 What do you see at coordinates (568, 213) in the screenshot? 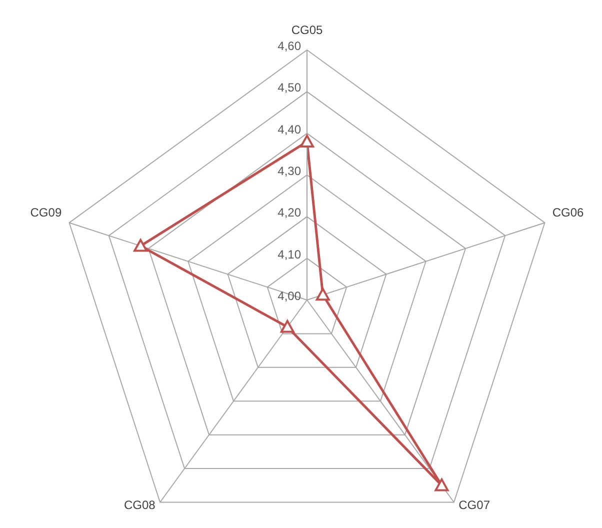
I see `spoke-label: CG06` at bounding box center [568, 213].